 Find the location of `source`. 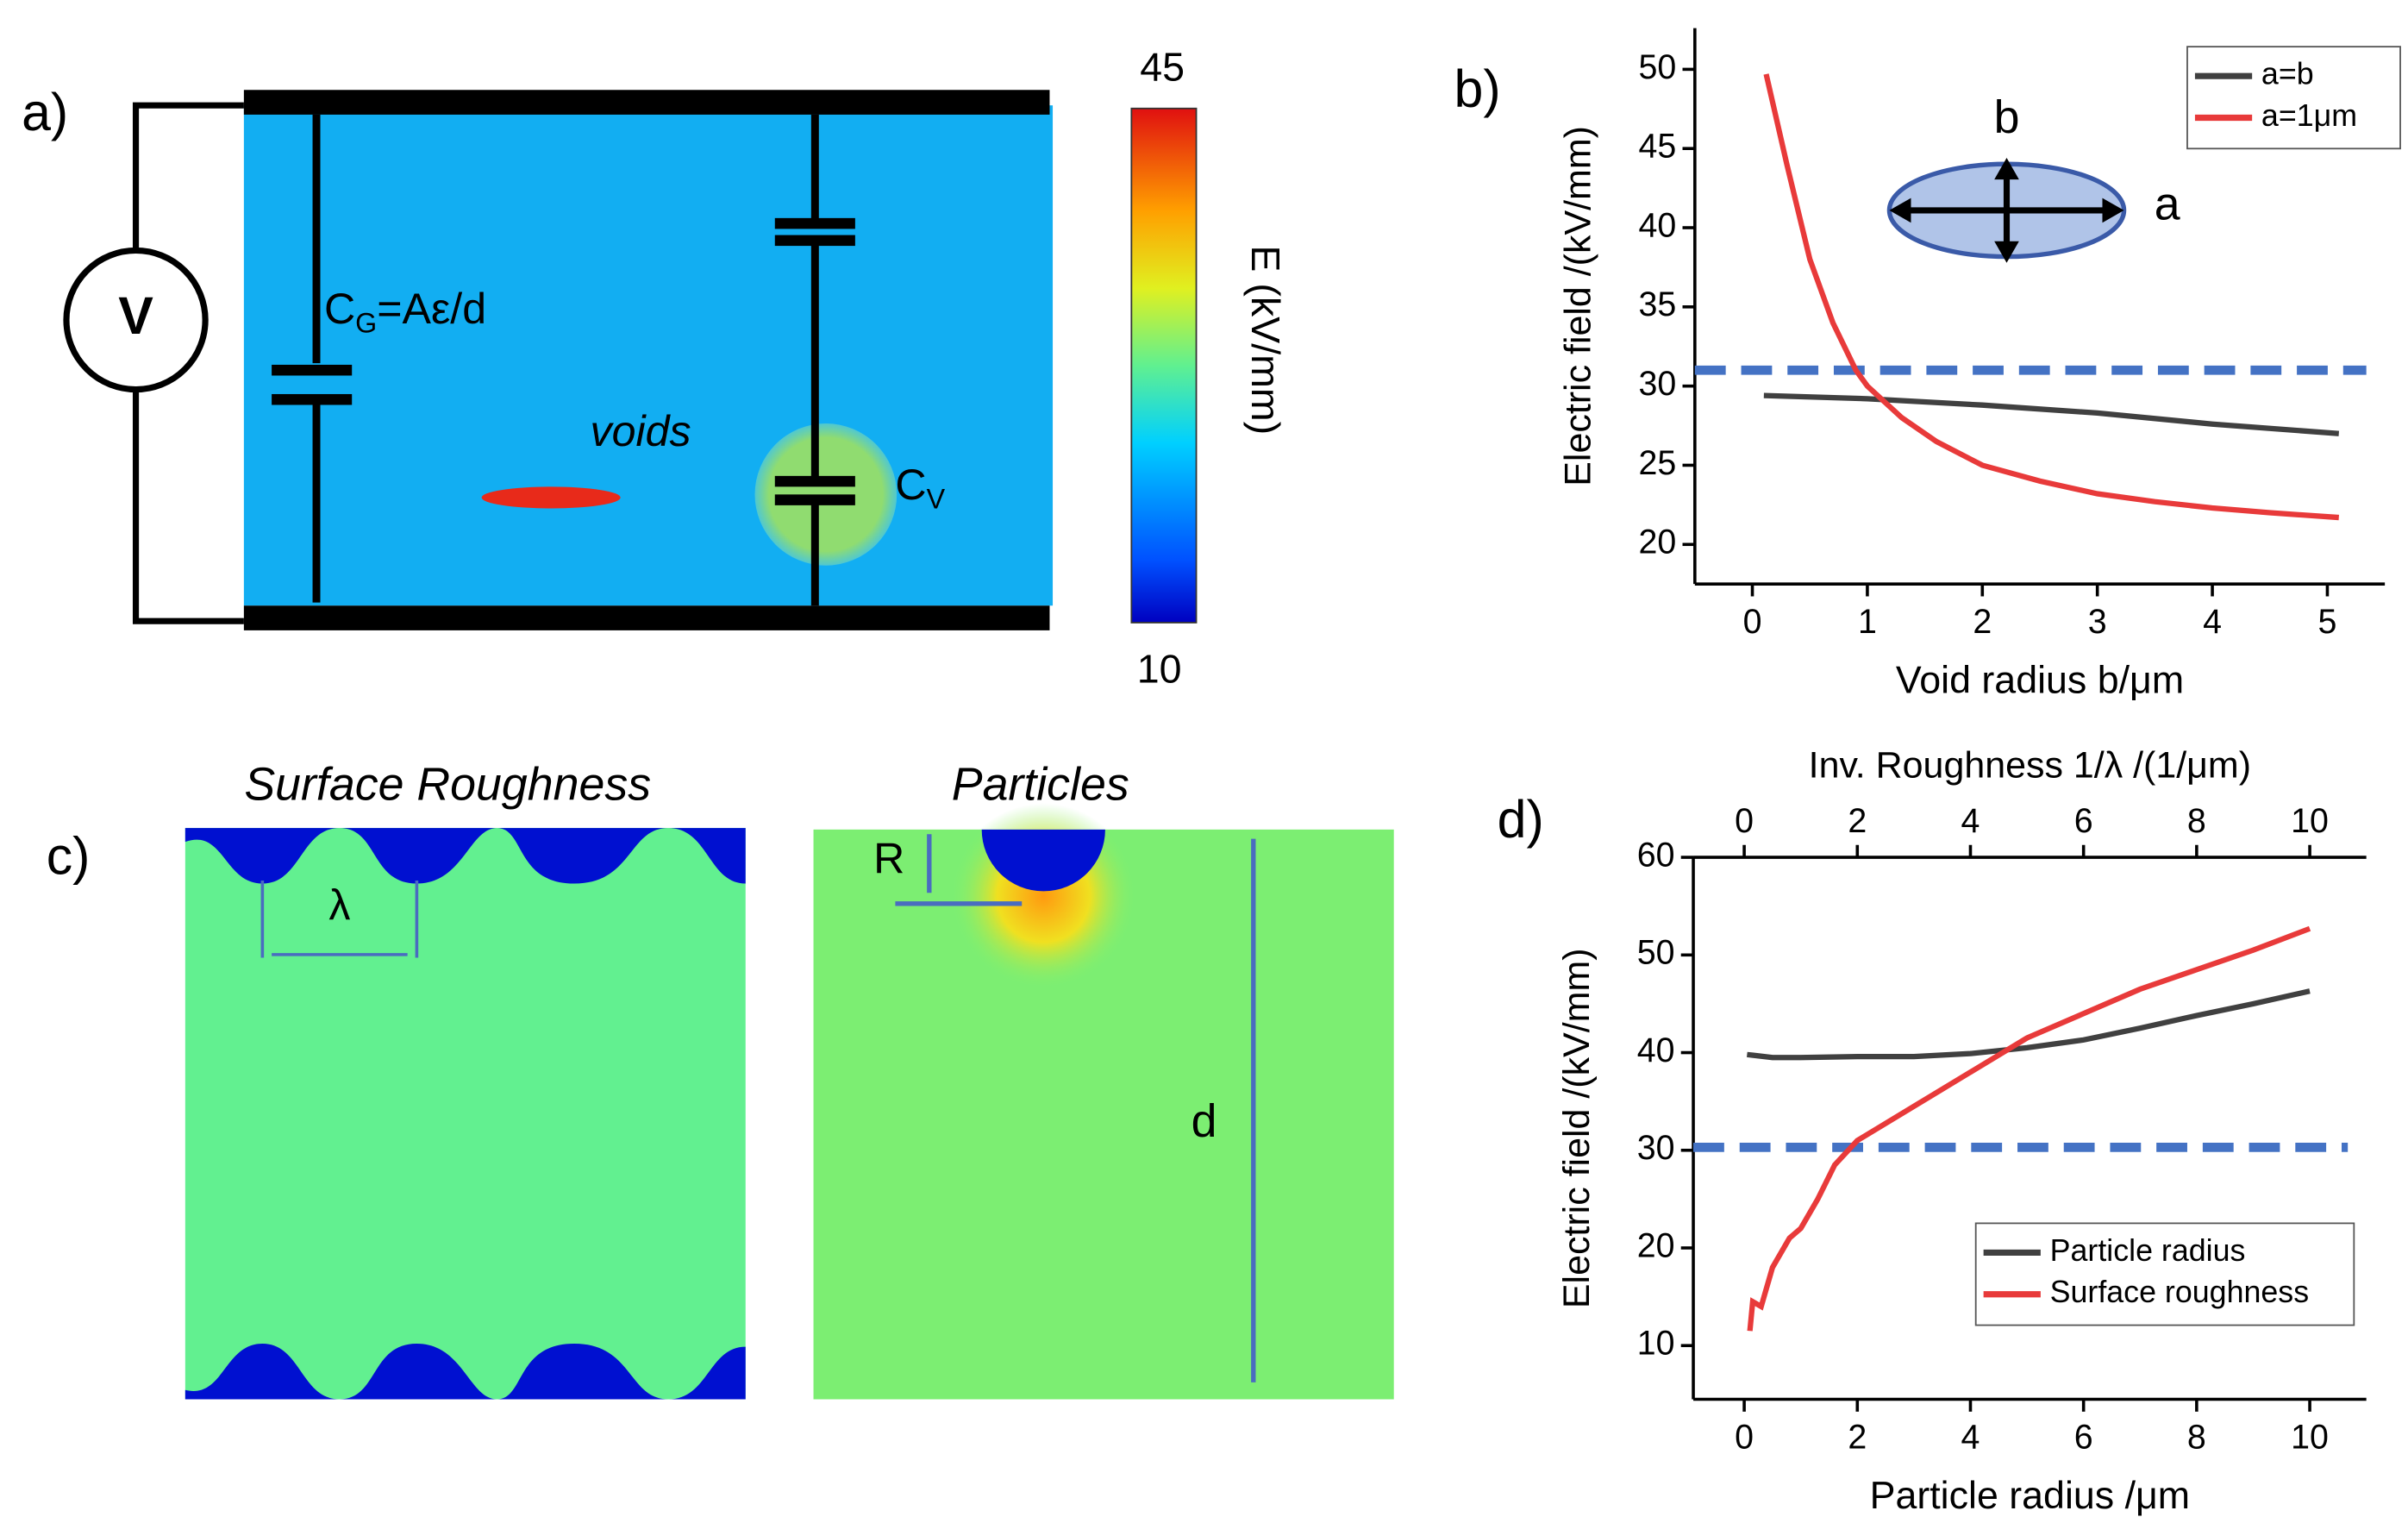

source is located at coordinates (136, 320).